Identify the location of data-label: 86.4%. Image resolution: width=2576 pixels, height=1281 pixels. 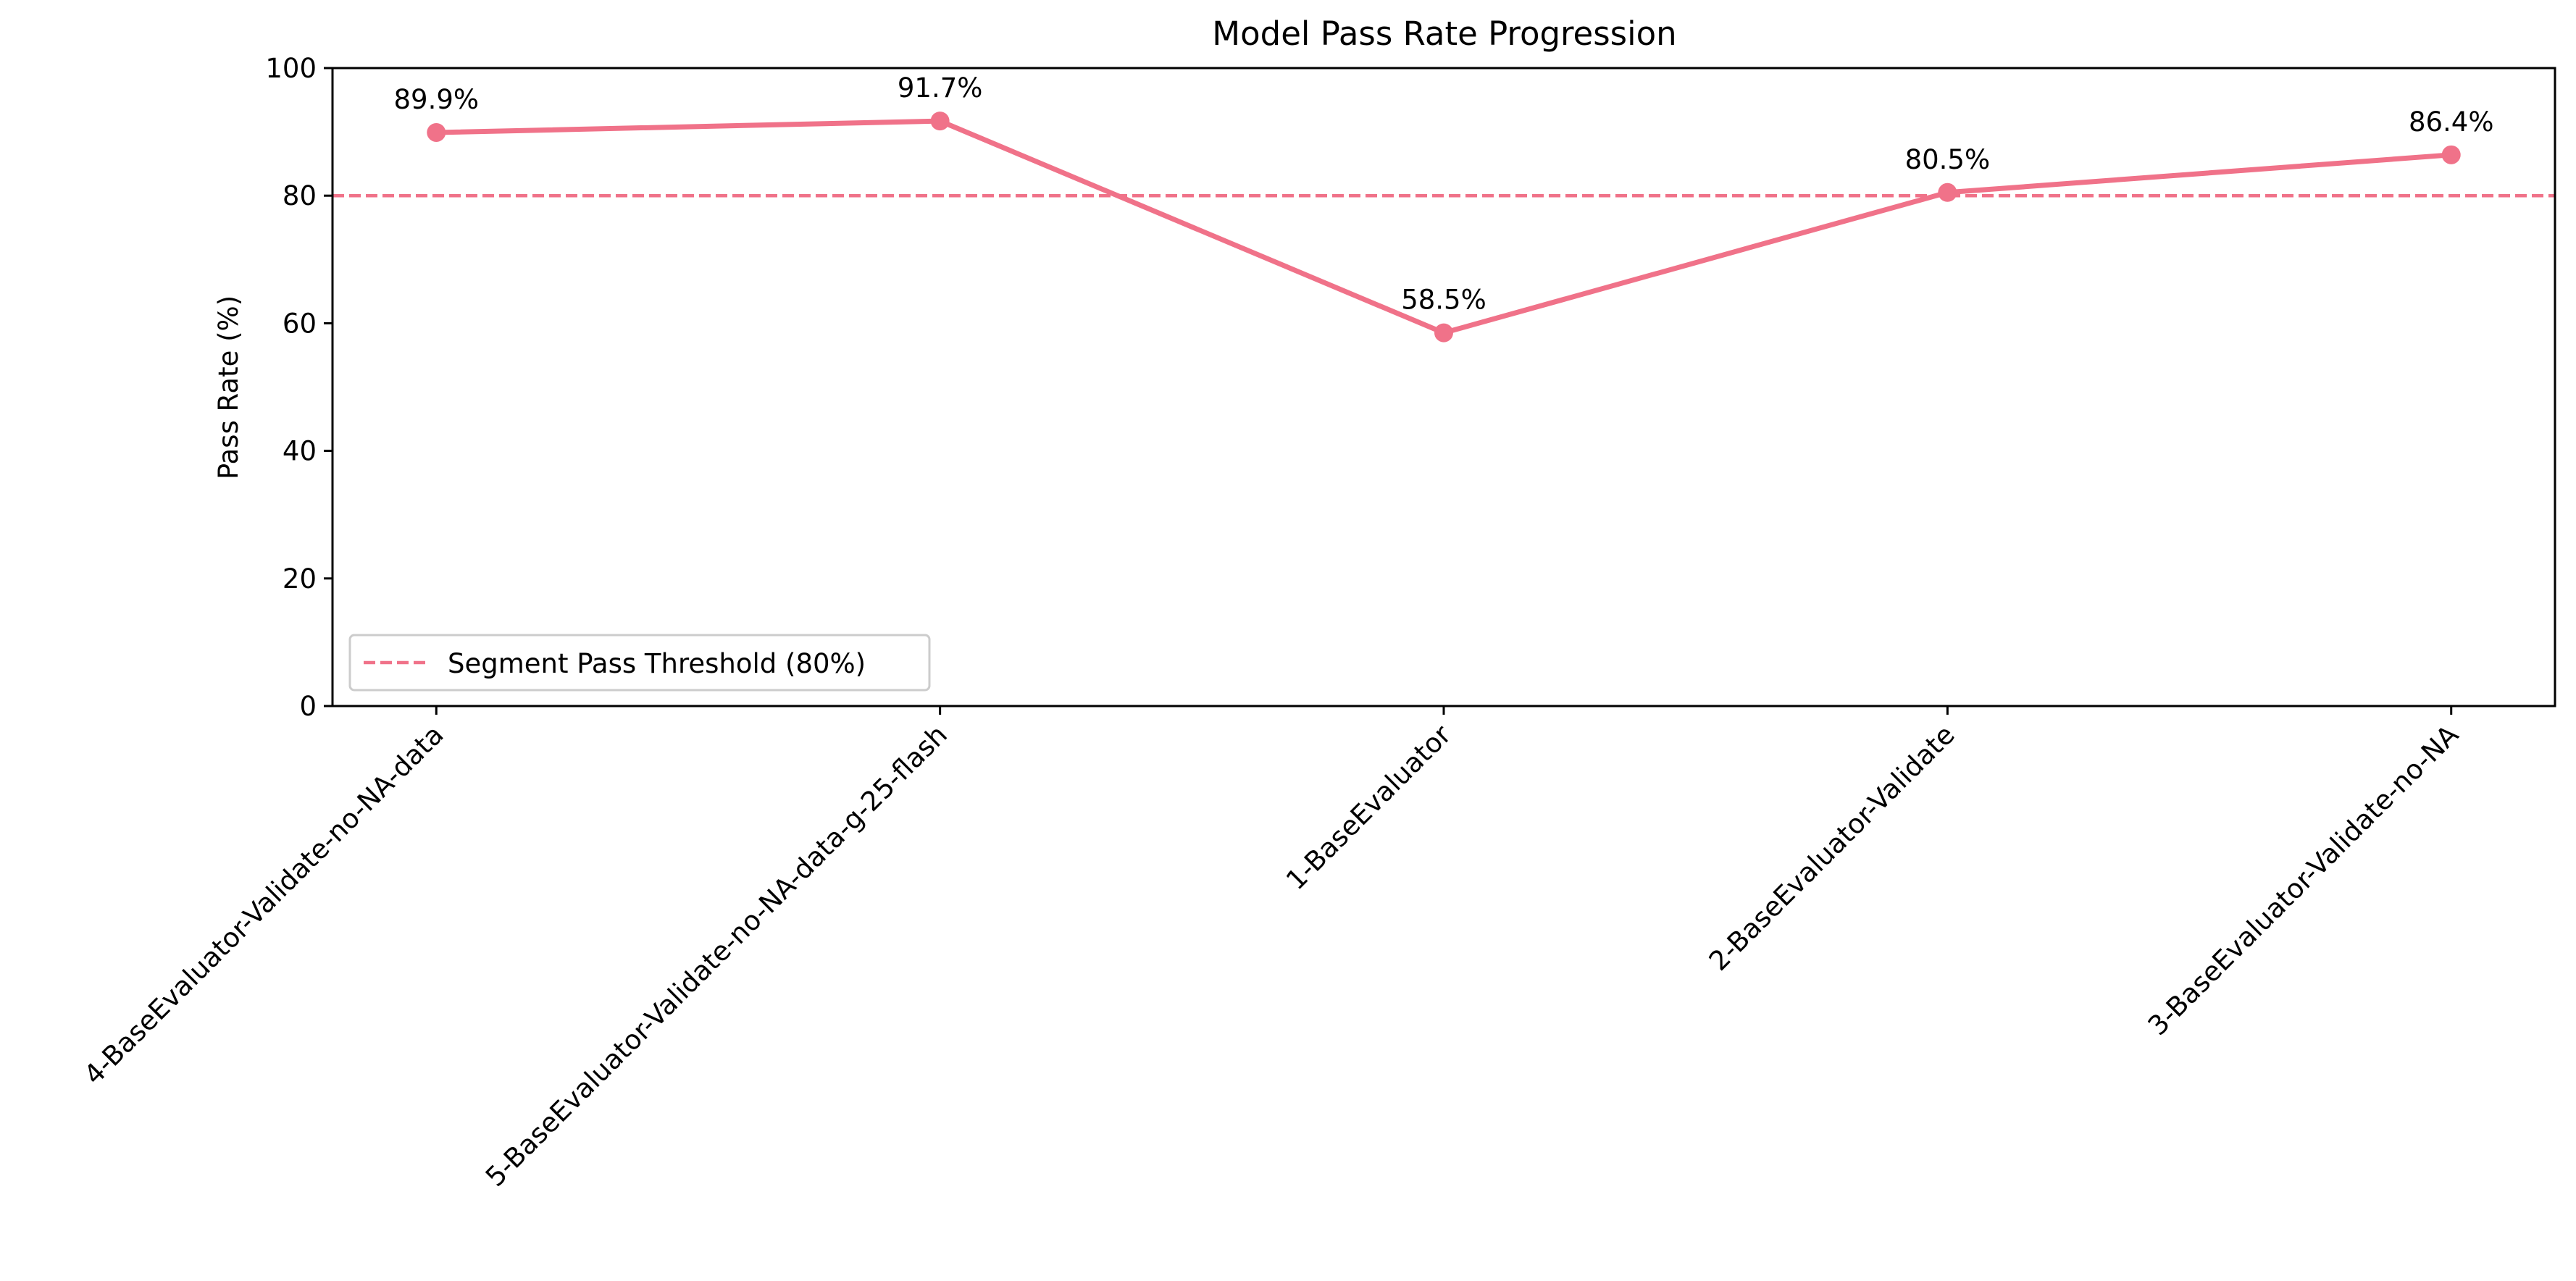
(2451, 122).